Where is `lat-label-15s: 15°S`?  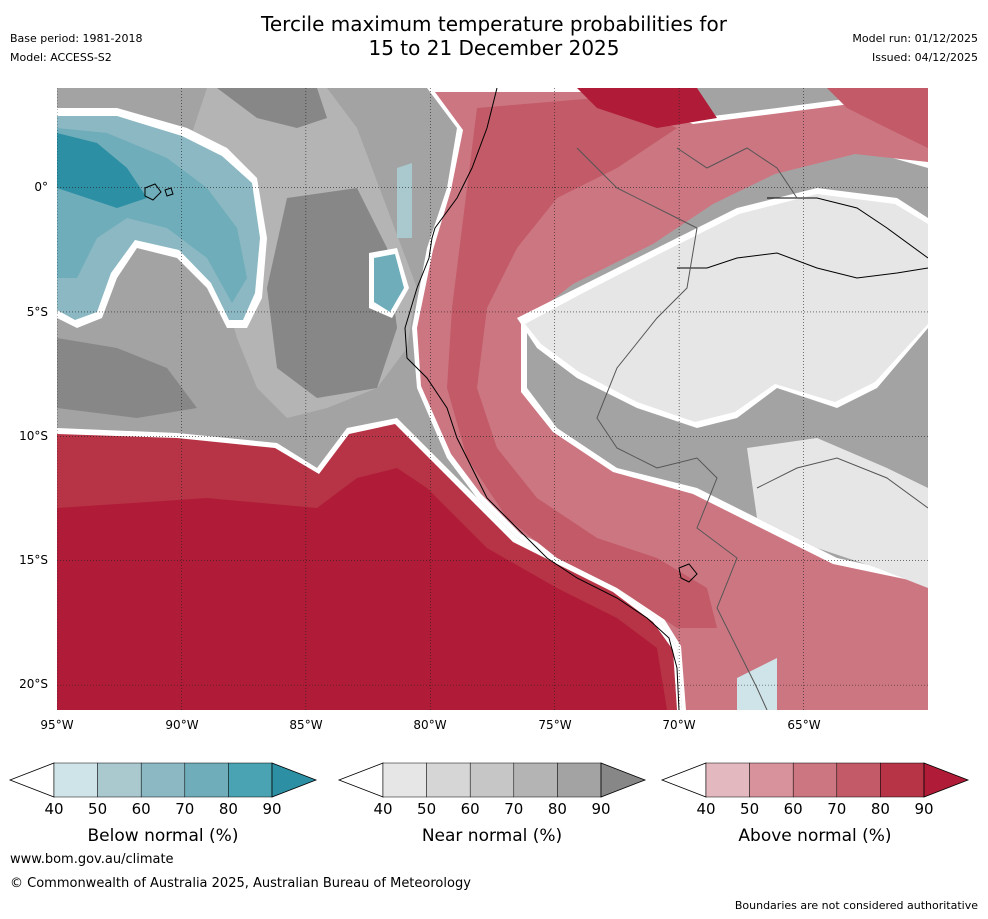 lat-label-15s: 15°S is located at coordinates (33, 560).